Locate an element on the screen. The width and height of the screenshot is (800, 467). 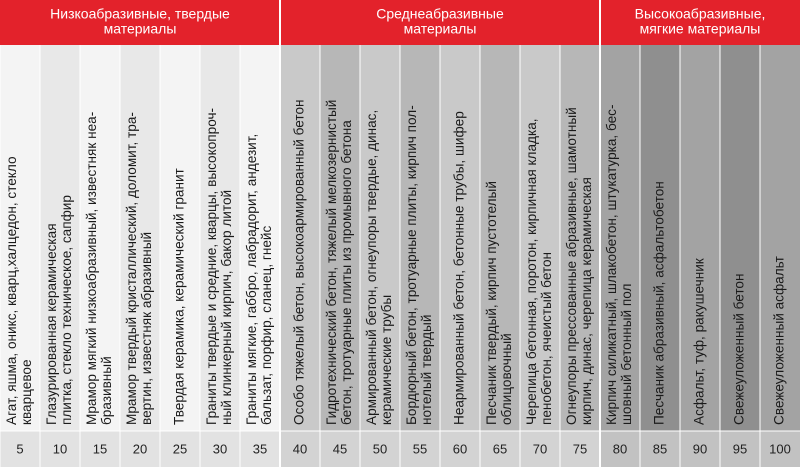
material-text: Глазурированная керамическая is located at coordinates (51, 324).